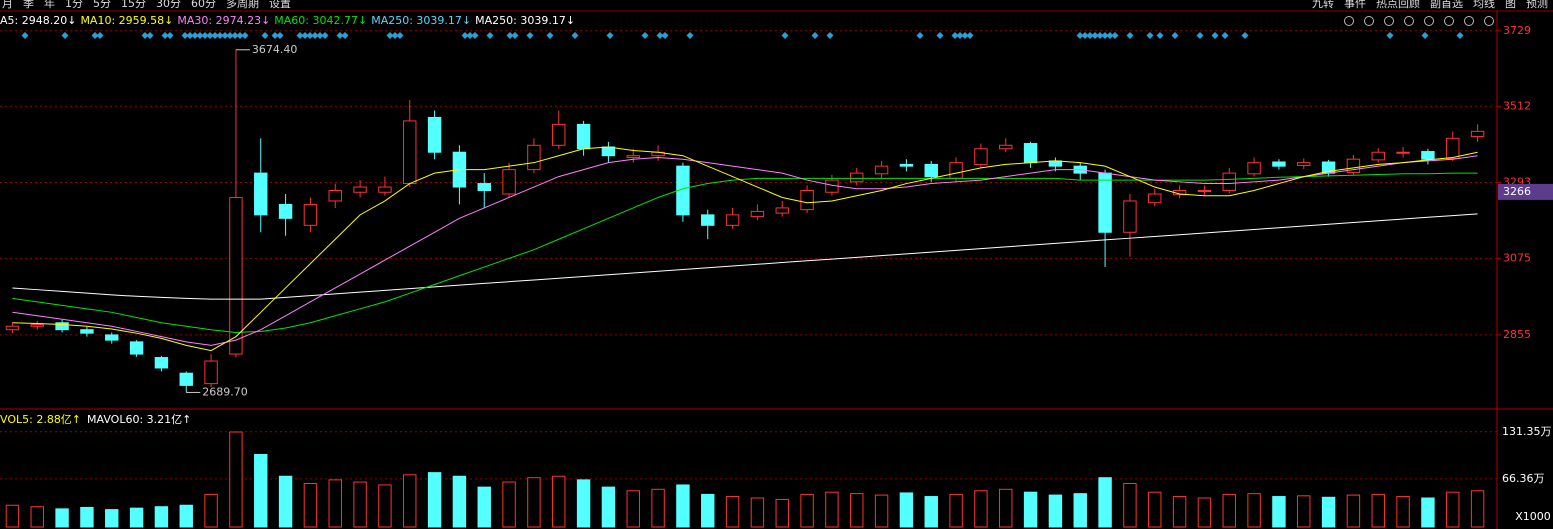 The image size is (1553, 529). I want to click on y-tick-label: 3075, so click(1517, 257).